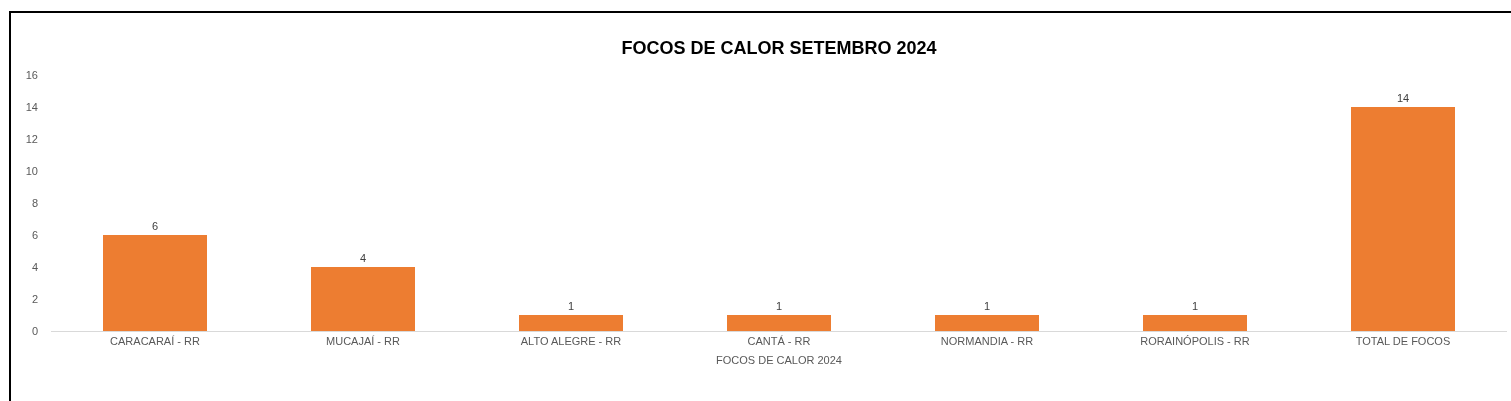  Describe the element at coordinates (1195, 341) in the screenshot. I see `x-tick-label: RORAINÓPOLIS - RR` at that location.